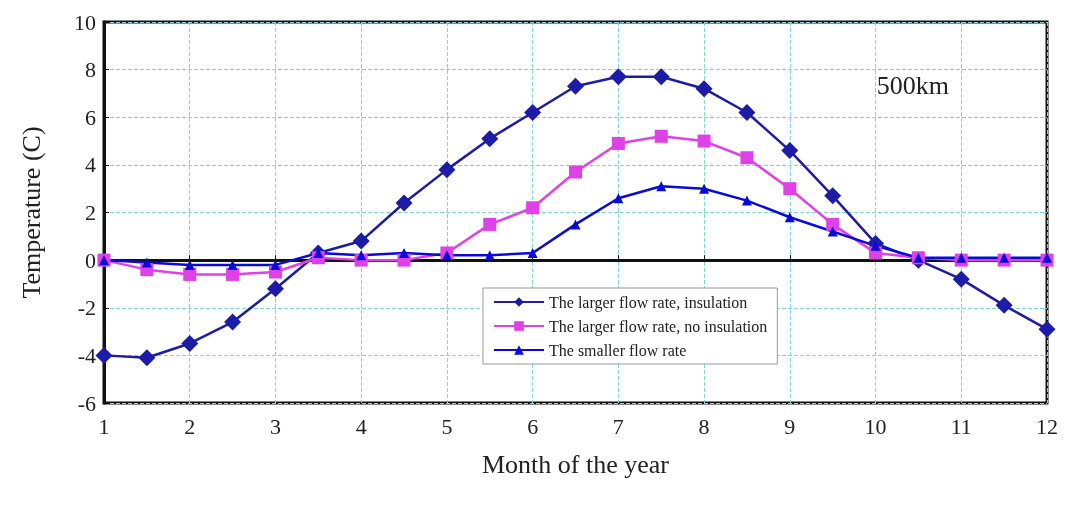 This screenshot has width=1074, height=509. What do you see at coordinates (913, 85) in the screenshot?
I see `annotation: 500km` at bounding box center [913, 85].